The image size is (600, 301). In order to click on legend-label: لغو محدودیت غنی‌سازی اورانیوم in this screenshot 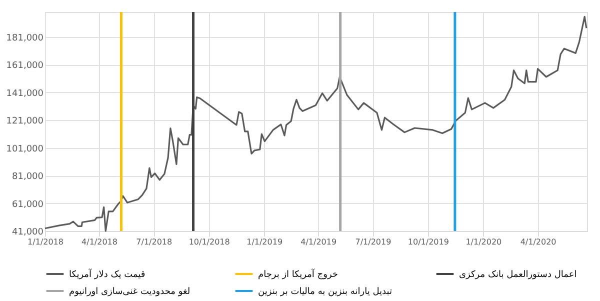, I will do `click(129, 292)`.